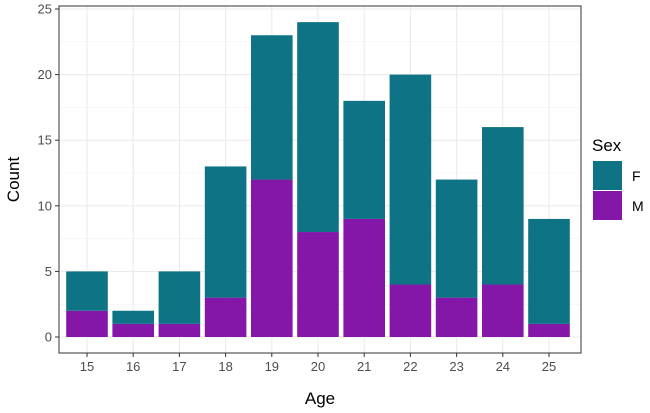 This screenshot has width=650, height=413. Describe the element at coordinates (45, 205) in the screenshot. I see `y-tick-label: 10` at that location.